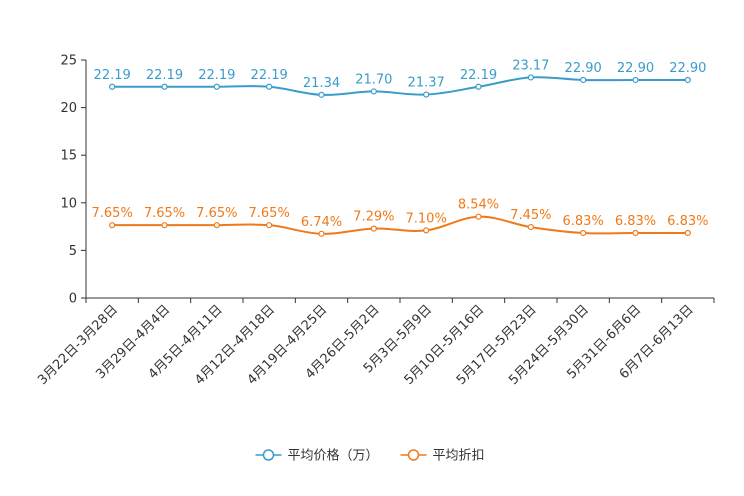 This screenshot has width=744, height=496. What do you see at coordinates (426, 83) in the screenshot?
I see `series-1-data-label: 21.37` at bounding box center [426, 83].